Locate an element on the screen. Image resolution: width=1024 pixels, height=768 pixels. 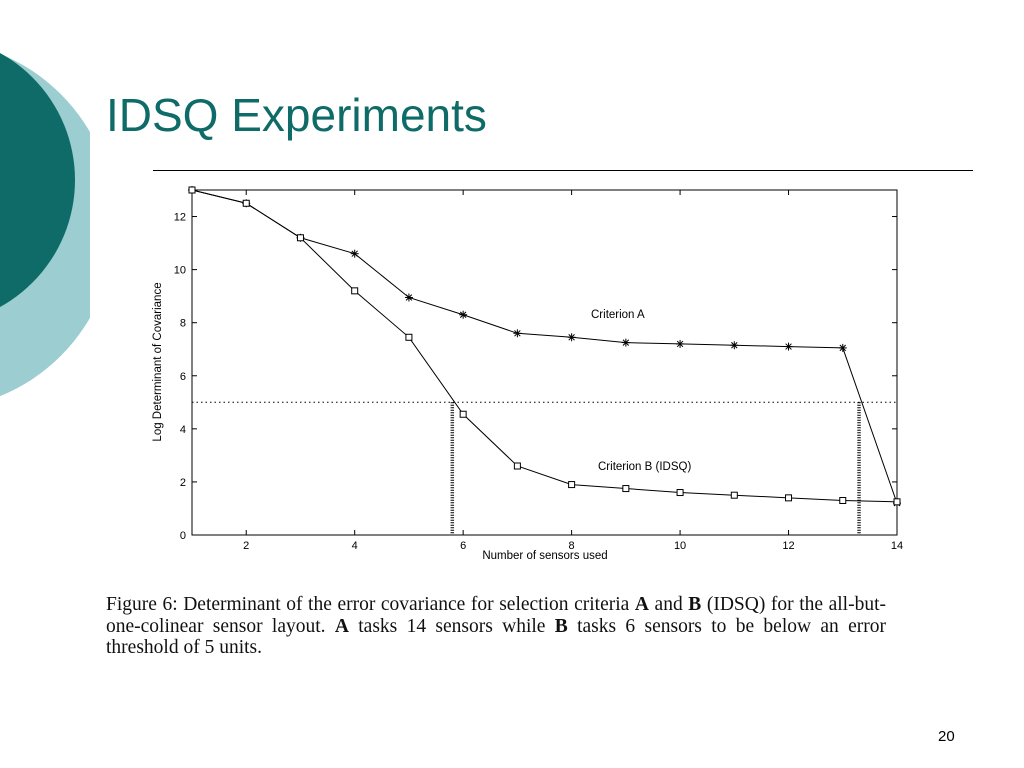
slide-title: IDSQ Experiments is located at coordinates (296, 115).